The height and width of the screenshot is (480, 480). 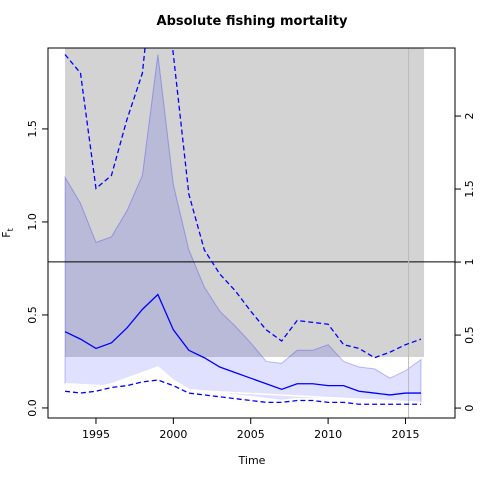 What do you see at coordinates (32, 222) in the screenshot?
I see `y-tick-label: 1.0` at bounding box center [32, 222].